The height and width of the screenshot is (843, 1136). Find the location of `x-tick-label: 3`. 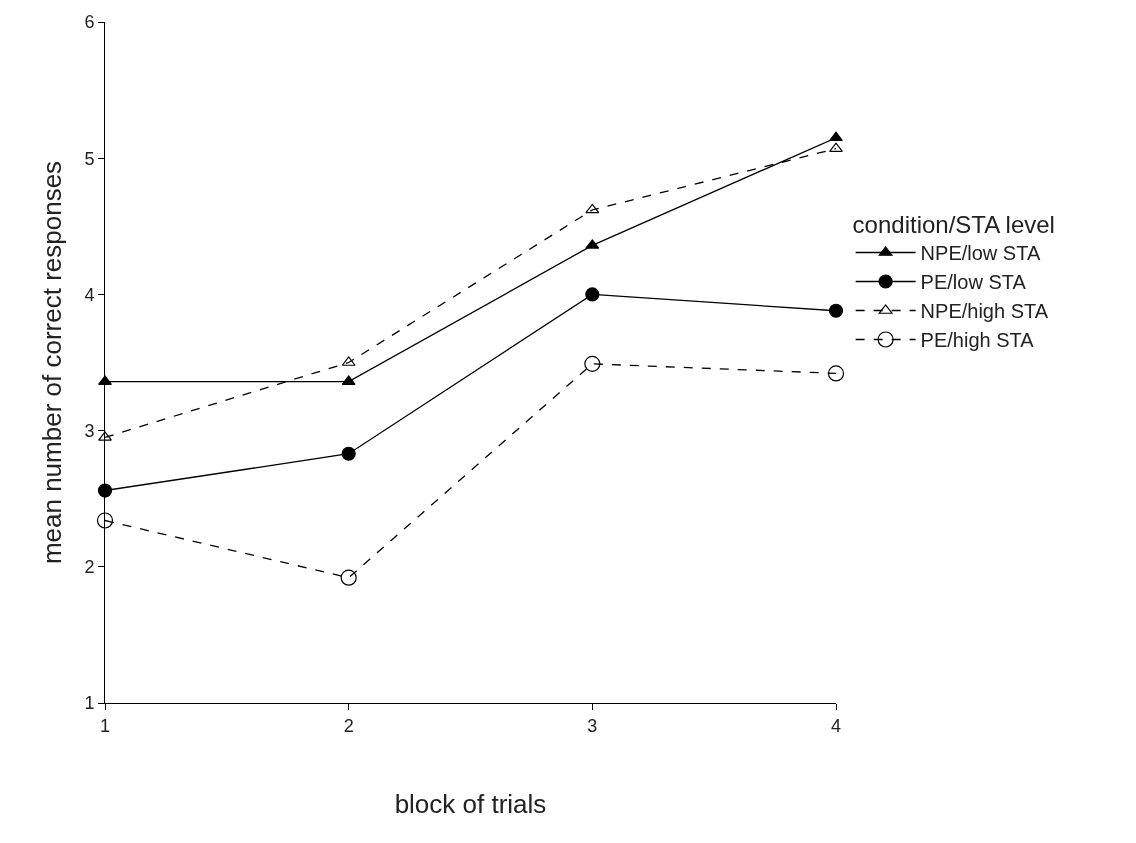

x-tick-label: 3 is located at coordinates (592, 725).